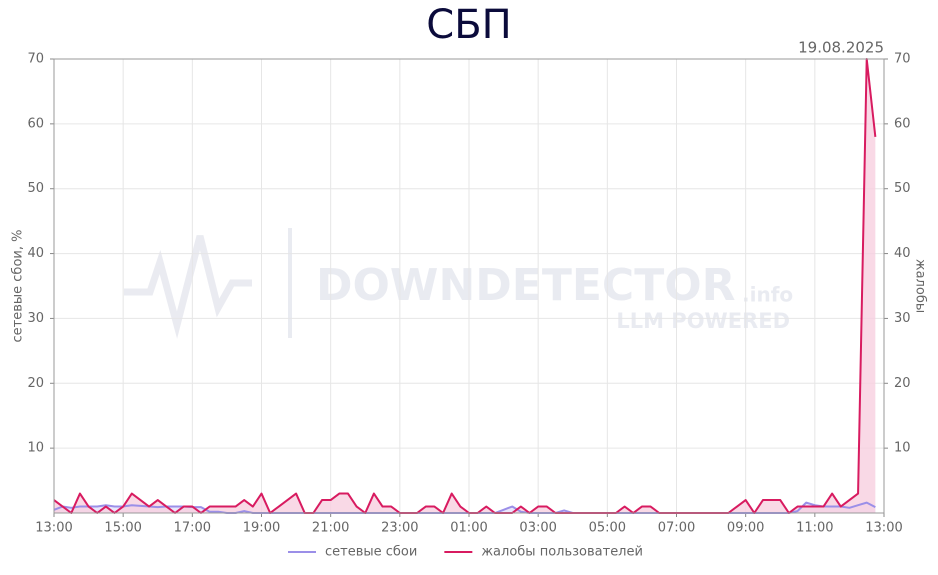 This screenshot has width=938, height=575. I want to click on y-tick-label: 30, so click(35, 318).